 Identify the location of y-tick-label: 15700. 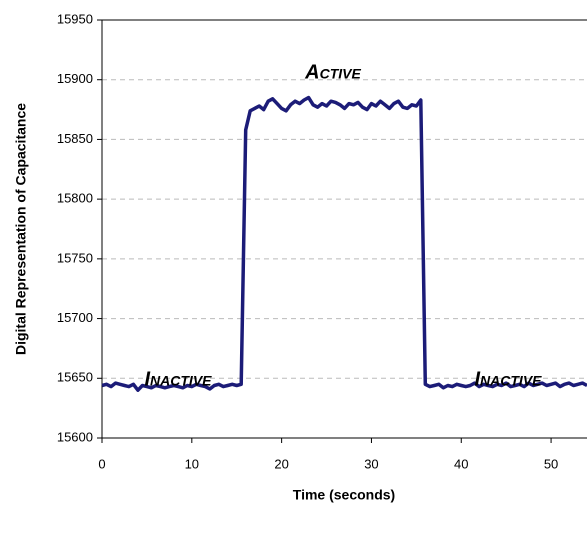
(75, 317).